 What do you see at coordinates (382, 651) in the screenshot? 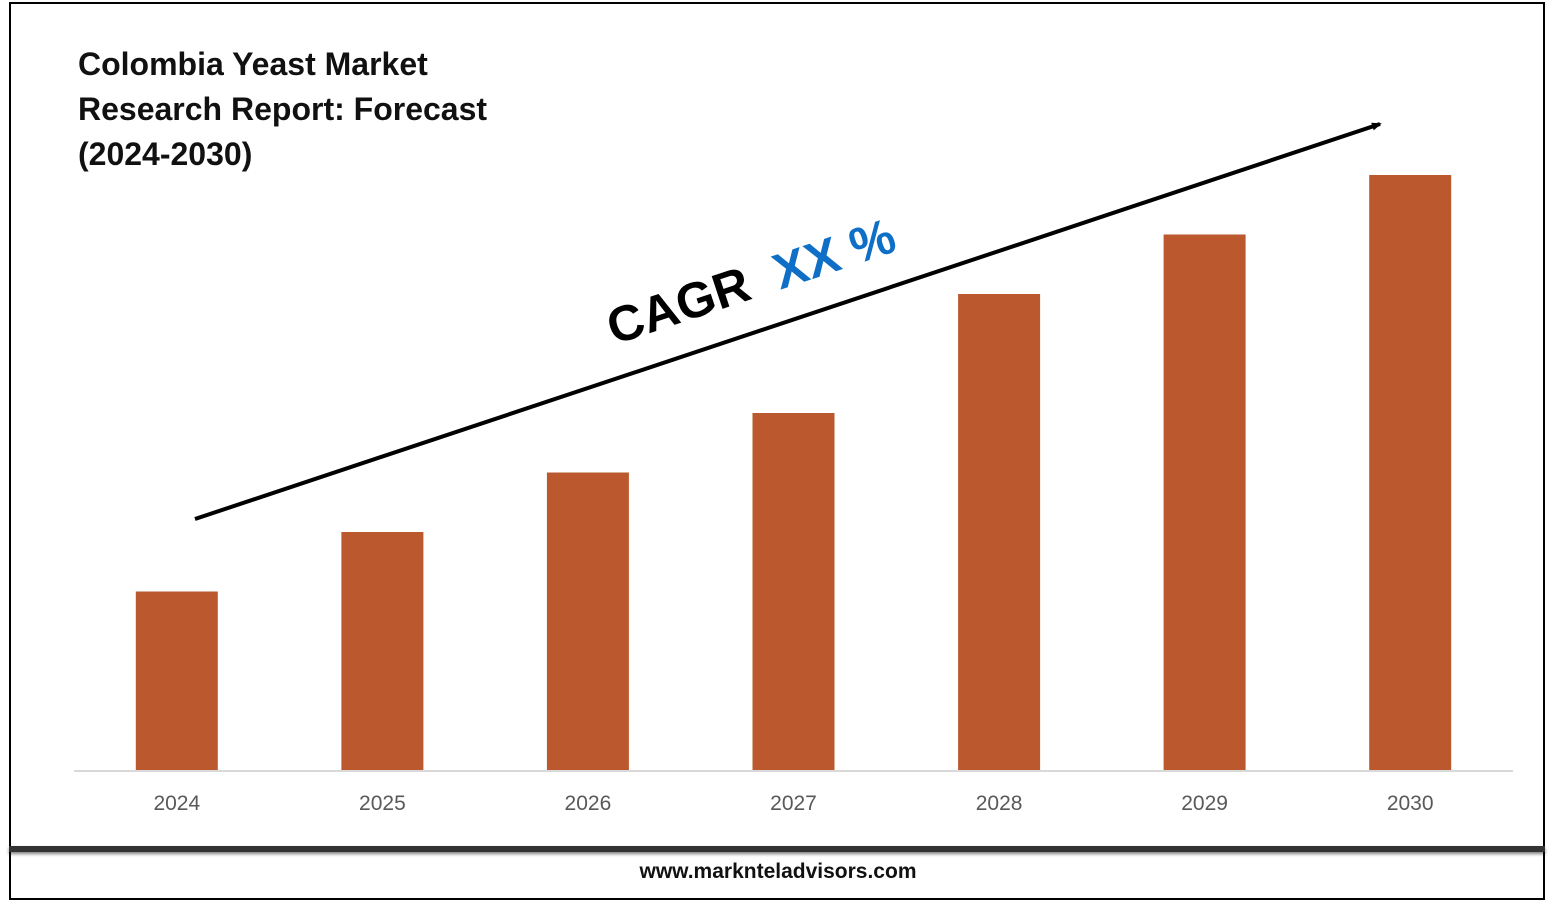
I see `bar-2025` at bounding box center [382, 651].